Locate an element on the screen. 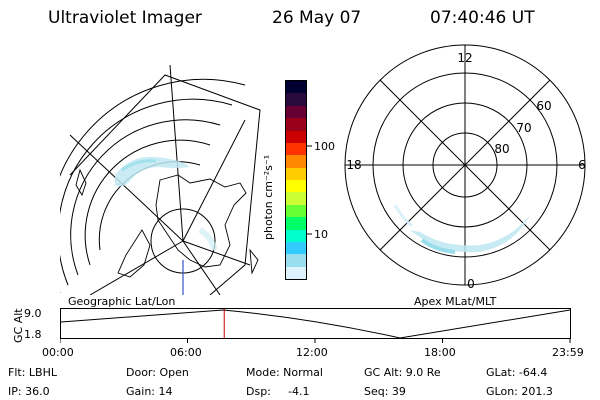 The height and width of the screenshot is (400, 600). mlat-label-80: 80 is located at coordinates (501, 149).